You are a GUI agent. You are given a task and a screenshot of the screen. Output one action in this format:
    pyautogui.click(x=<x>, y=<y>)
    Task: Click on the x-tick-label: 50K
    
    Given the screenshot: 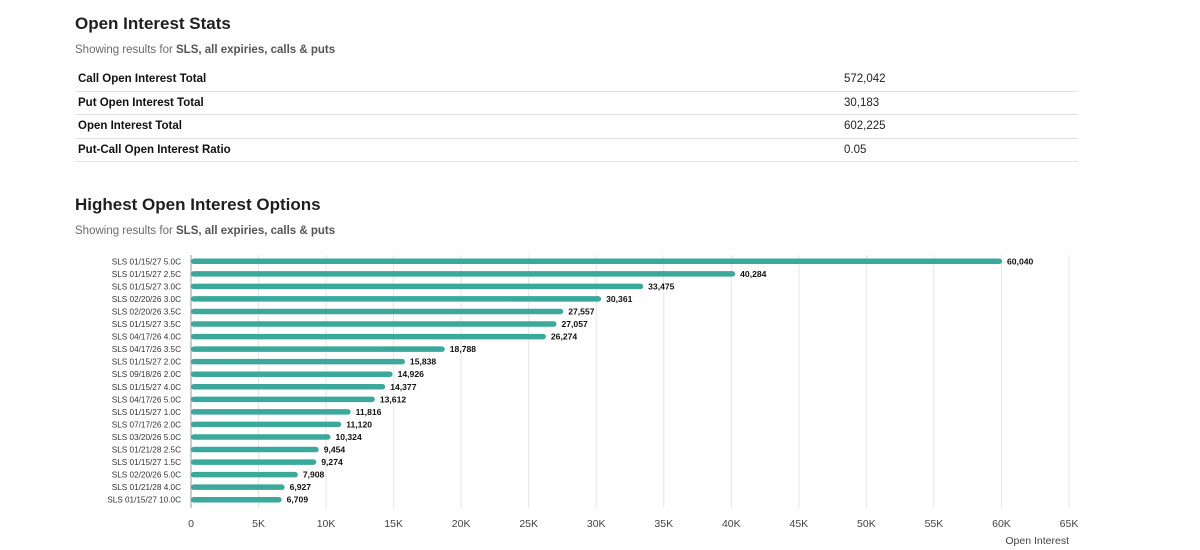 What is the action you would take?
    pyautogui.click(x=866, y=524)
    